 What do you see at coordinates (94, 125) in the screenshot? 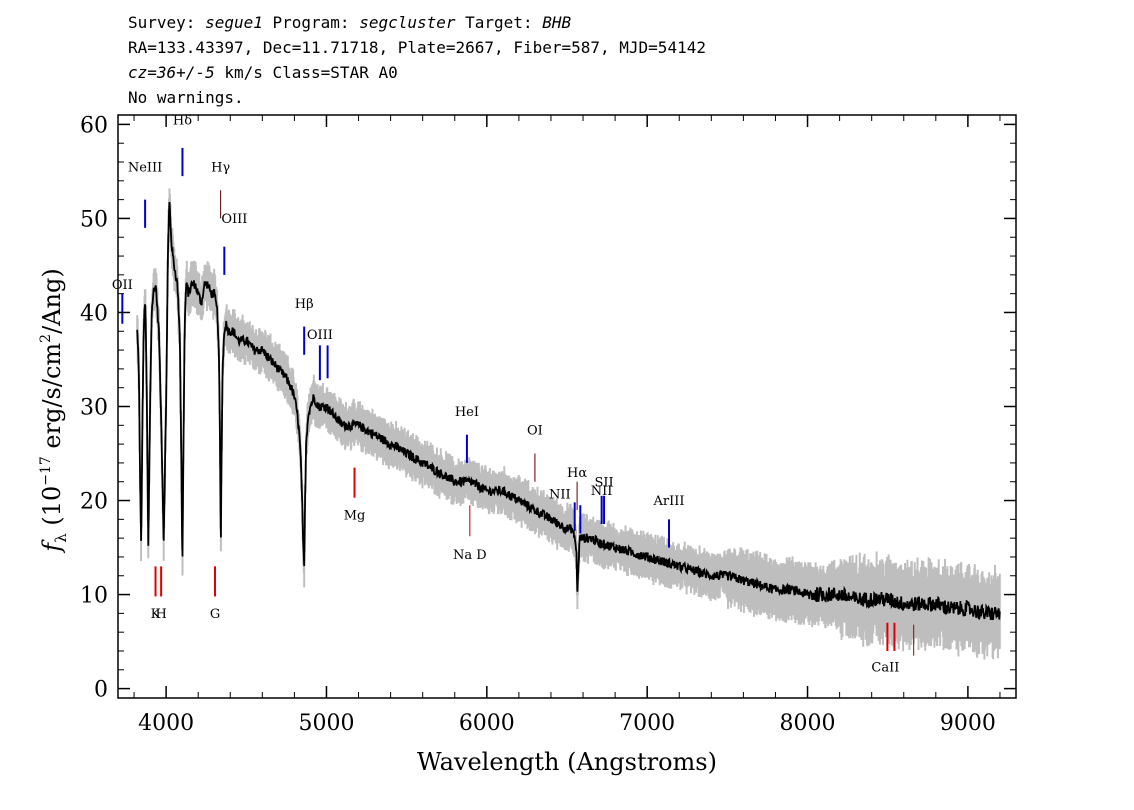
I see `y-tick-label: 60` at bounding box center [94, 125].